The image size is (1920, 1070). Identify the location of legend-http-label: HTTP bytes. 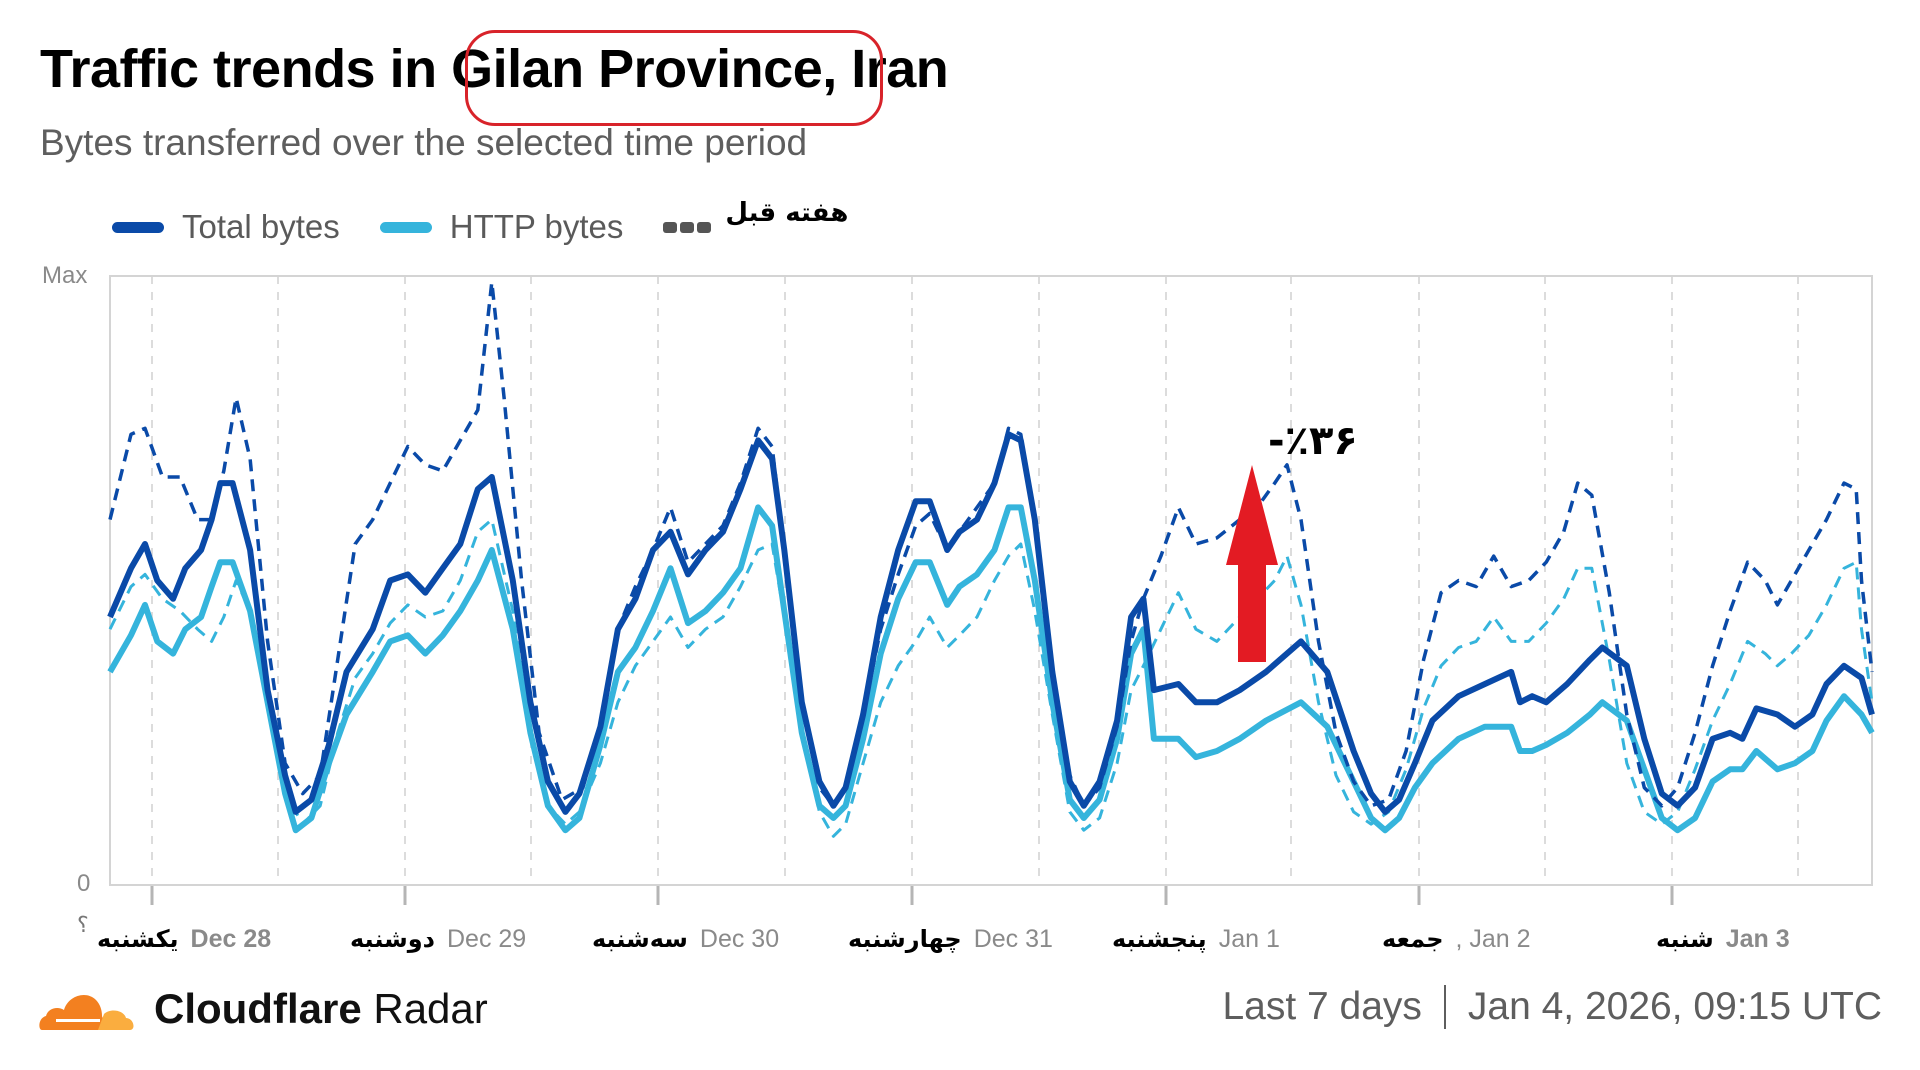
(536, 226).